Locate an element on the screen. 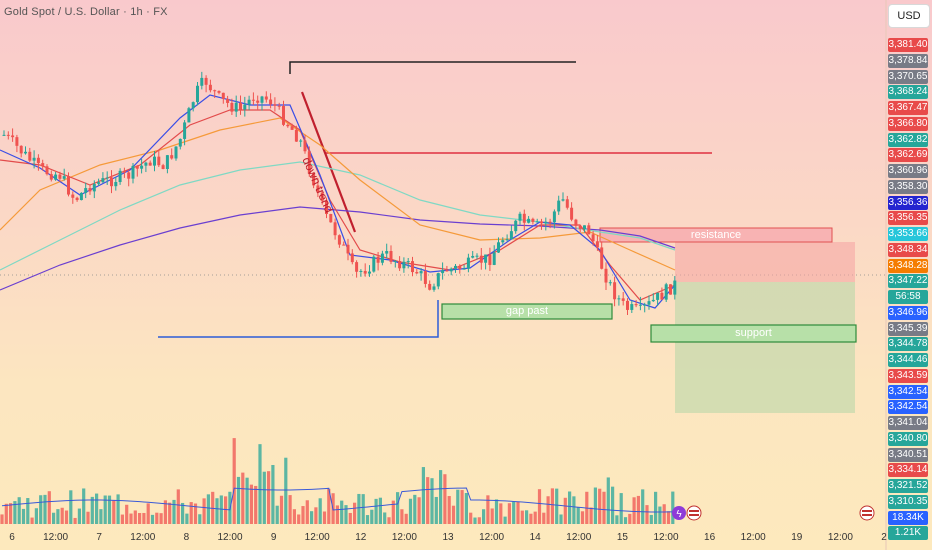 Image resolution: width=932 pixels, height=550 pixels. support-zone is located at coordinates (753, 333).